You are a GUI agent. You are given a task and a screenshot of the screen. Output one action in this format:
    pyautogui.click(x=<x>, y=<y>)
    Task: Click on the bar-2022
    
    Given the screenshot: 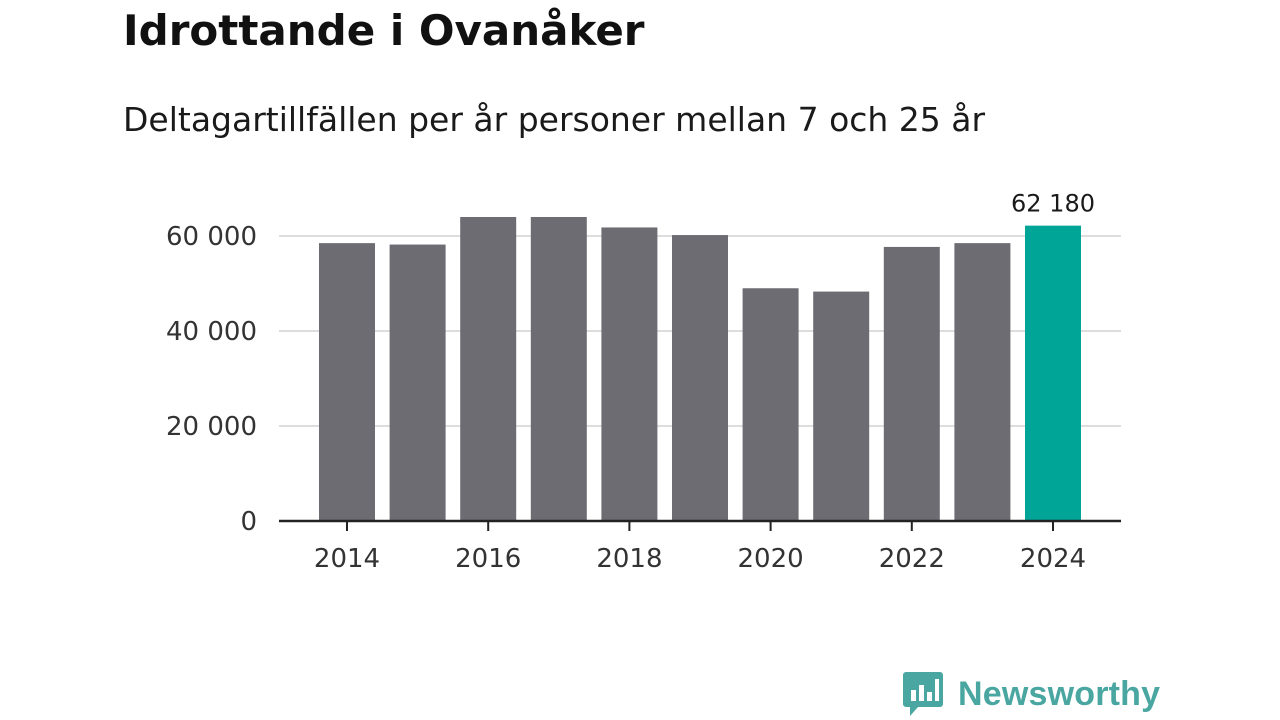 What is the action you would take?
    pyautogui.click(x=911, y=384)
    